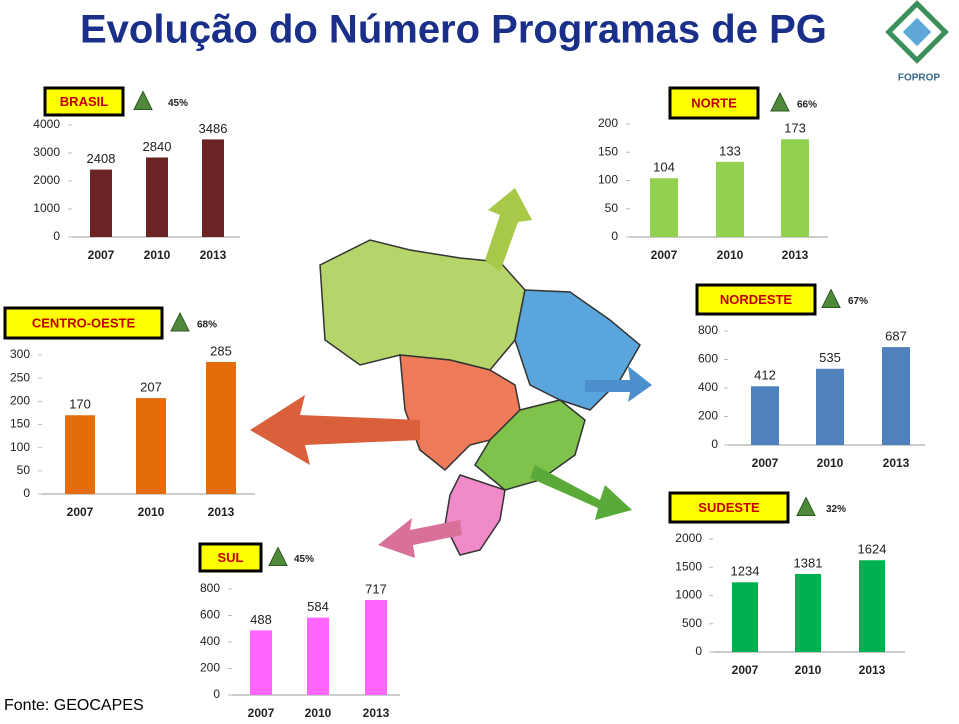 The image size is (959, 724). Describe the element at coordinates (318, 606) in the screenshot. I see `value-label: 584` at that location.